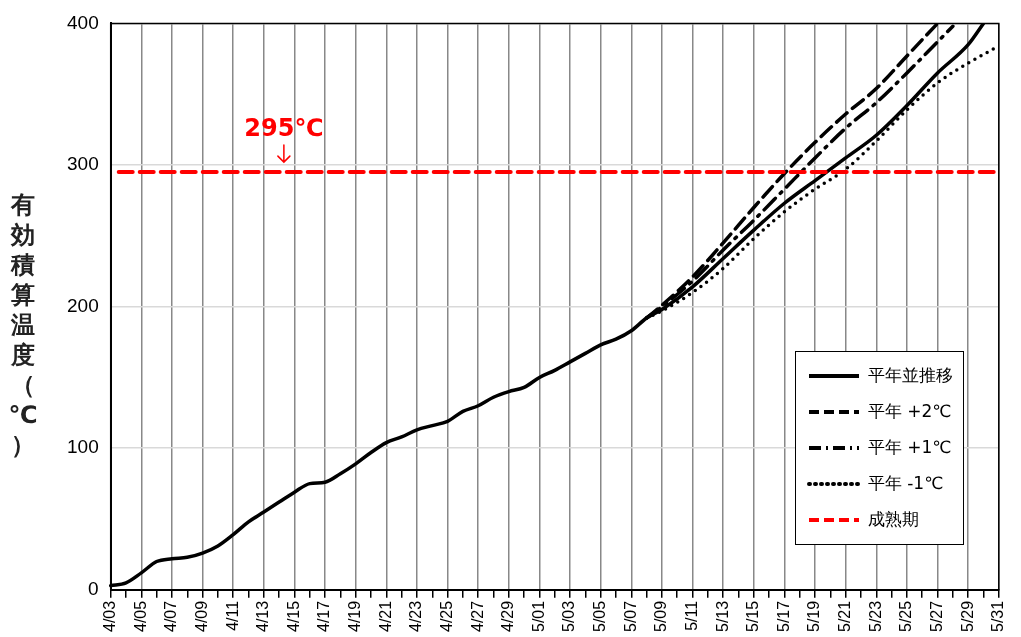 This screenshot has height=637, width=1021. What do you see at coordinates (909, 448) in the screenshot?
I see `legend-label: 平年 +1℃` at bounding box center [909, 448].